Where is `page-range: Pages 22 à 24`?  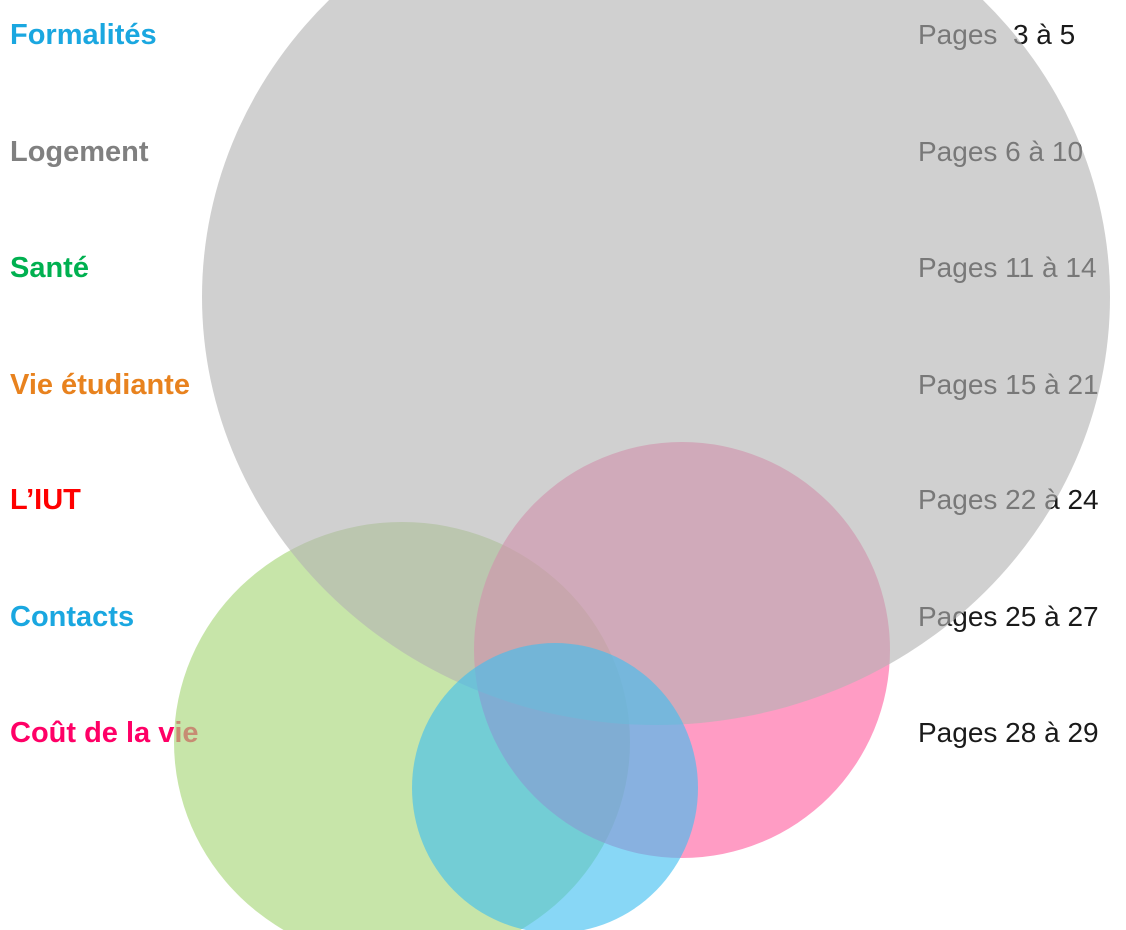 page-range: Pages 22 à 24 is located at coordinates (1008, 499).